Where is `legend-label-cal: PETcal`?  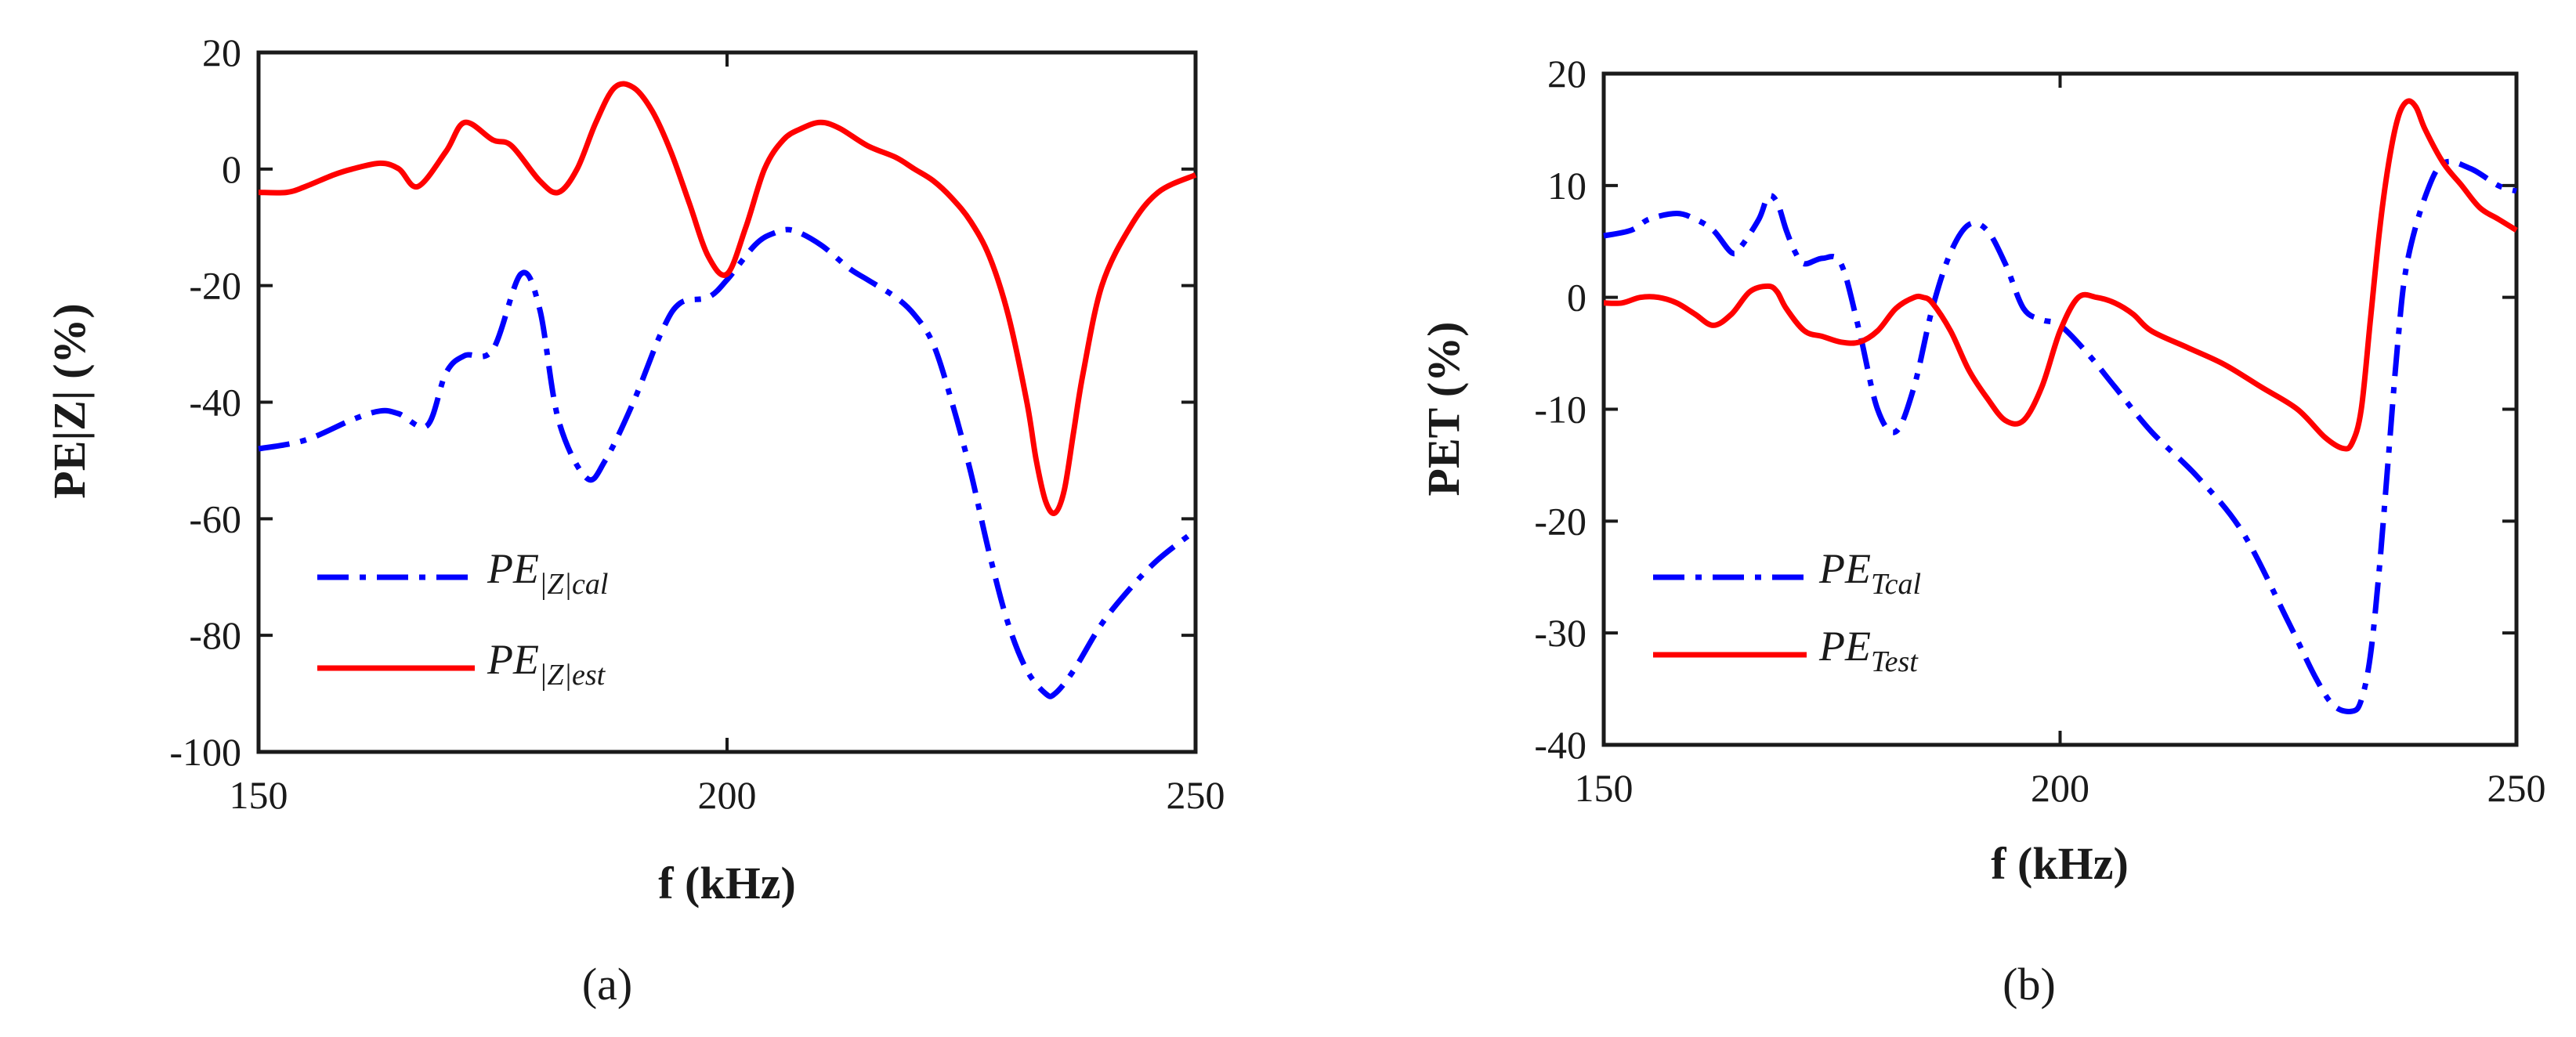
legend-label-cal: PETcal is located at coordinates (1870, 573).